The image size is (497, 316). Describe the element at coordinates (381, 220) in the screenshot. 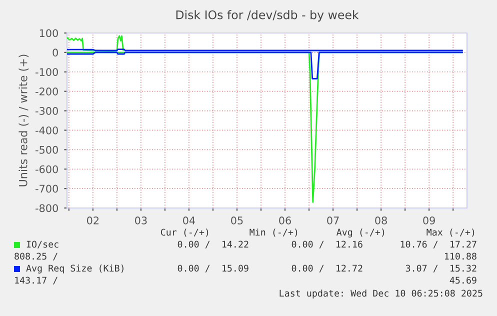

I see `x-tick-label: 08` at that location.